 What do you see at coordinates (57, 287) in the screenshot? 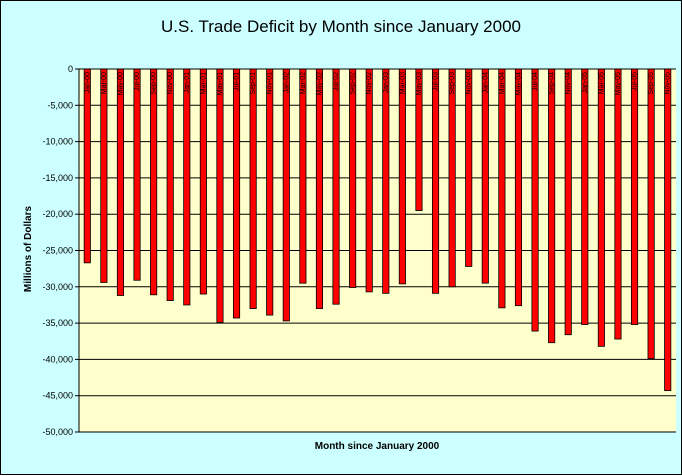
I see `y-tick-label: -30,000` at bounding box center [57, 287].